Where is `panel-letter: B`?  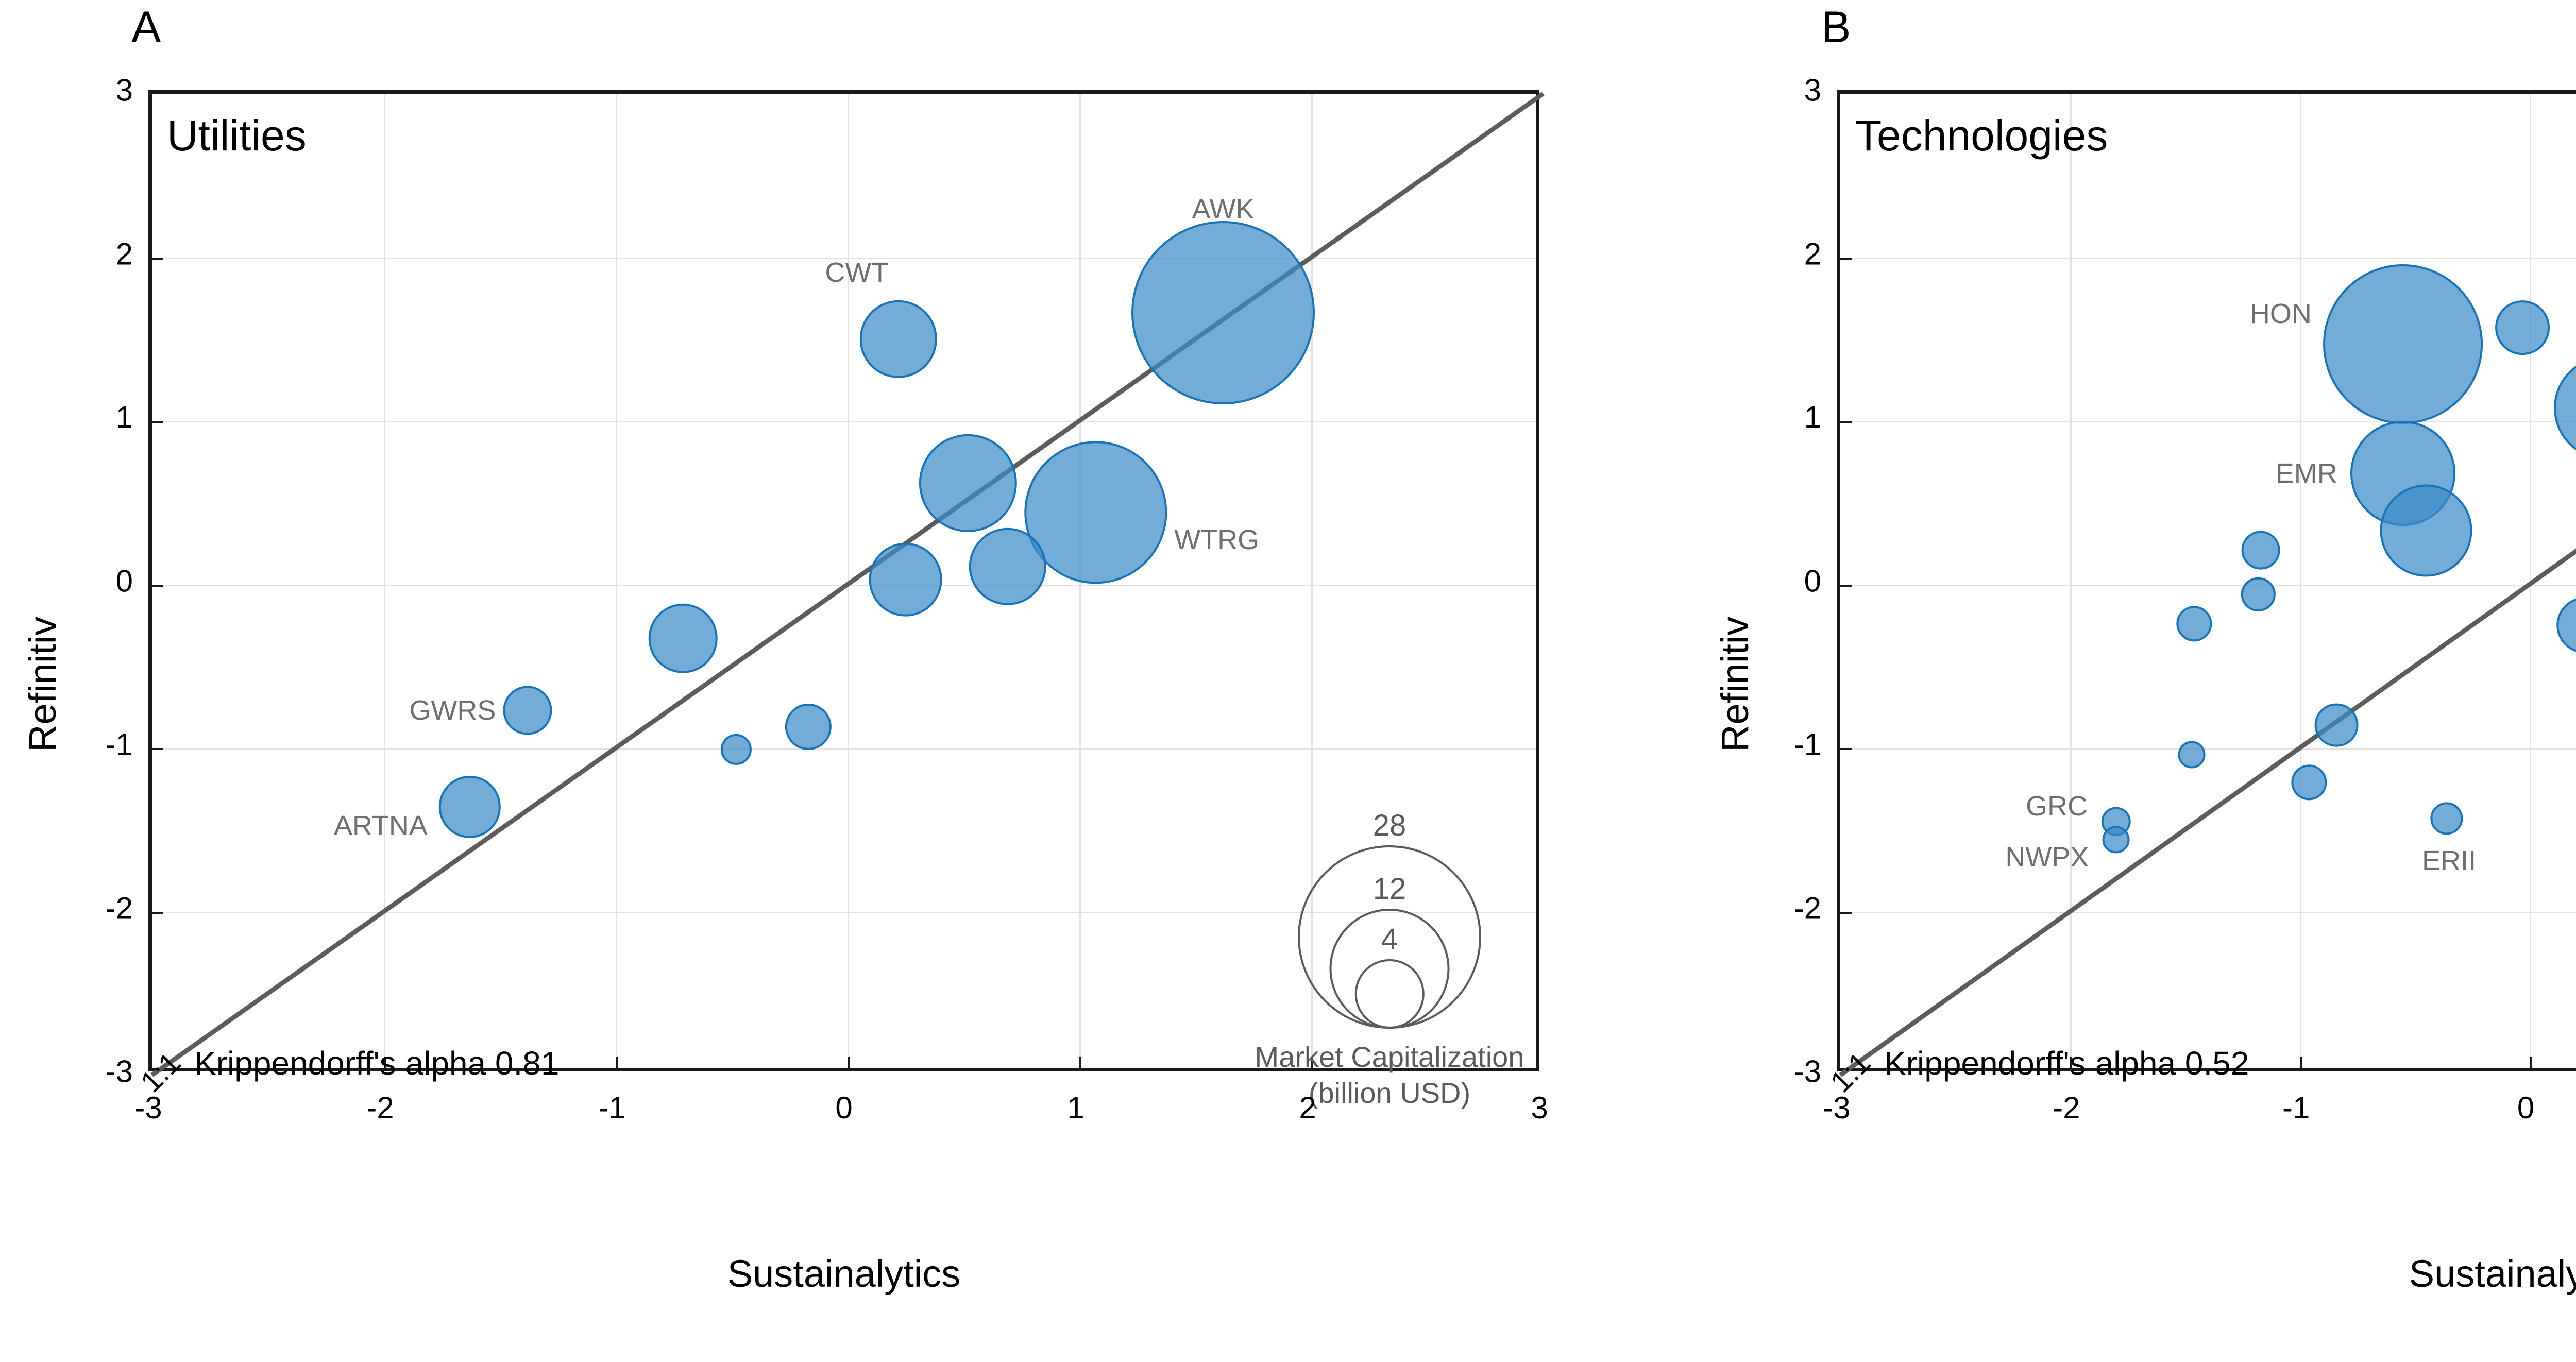 panel-letter: B is located at coordinates (1836, 28).